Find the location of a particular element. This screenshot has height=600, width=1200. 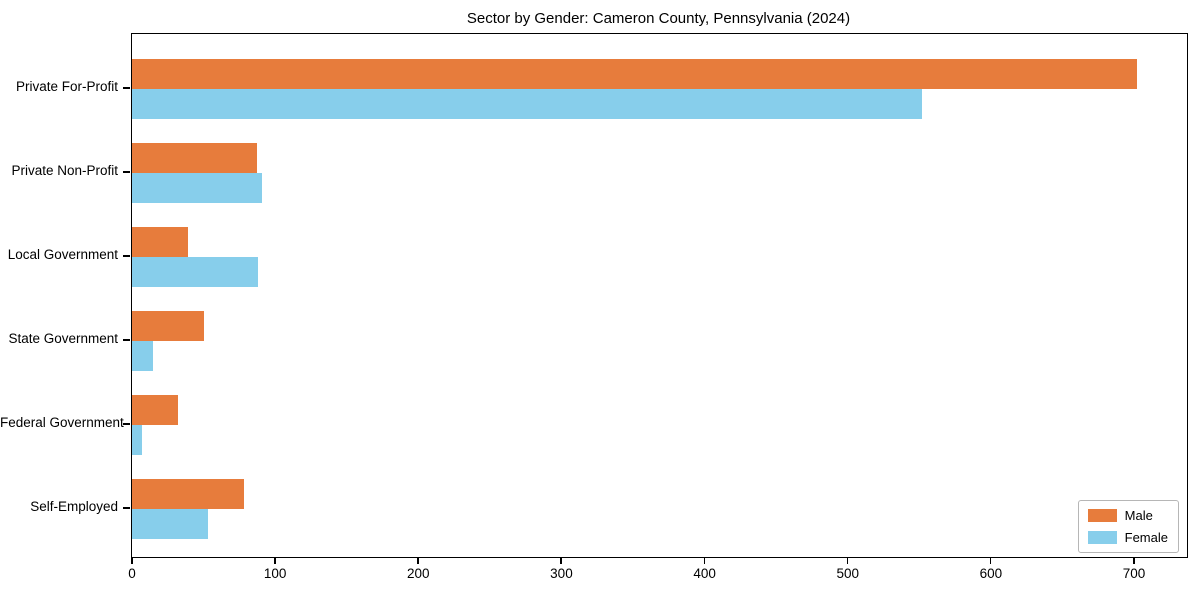

x-tick-label-100: 100 is located at coordinates (275, 573).